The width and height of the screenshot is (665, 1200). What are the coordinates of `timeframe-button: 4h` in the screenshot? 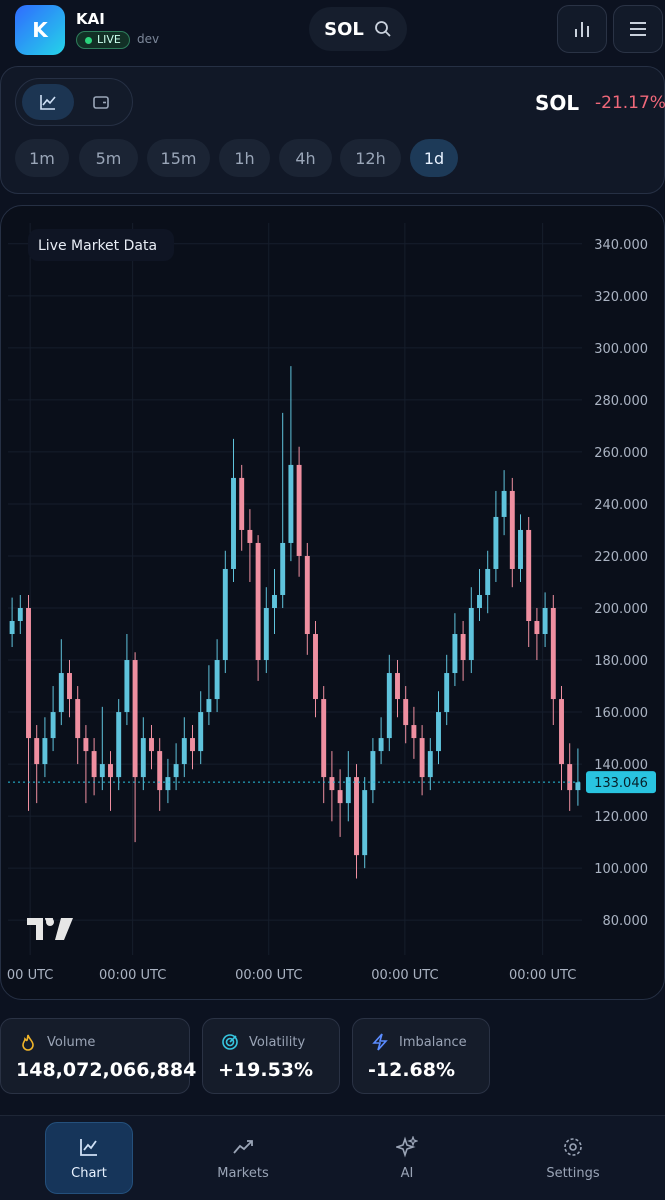 It's located at (305, 158).